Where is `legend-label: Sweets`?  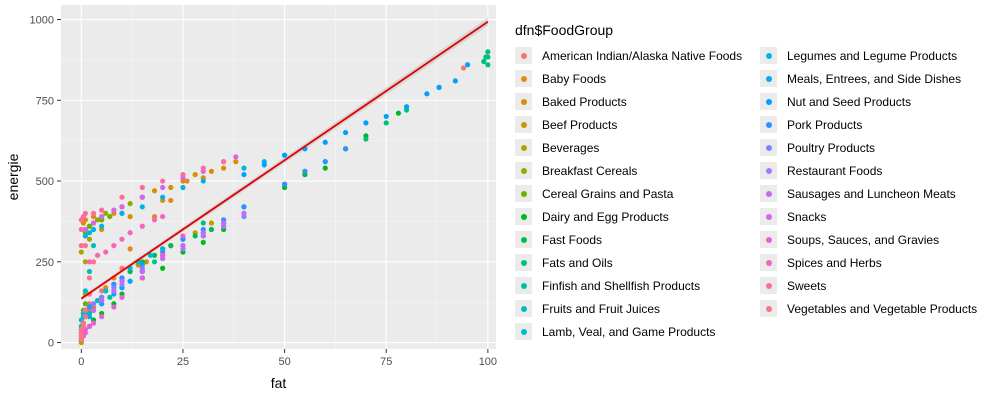 legend-label: Sweets is located at coordinates (807, 285).